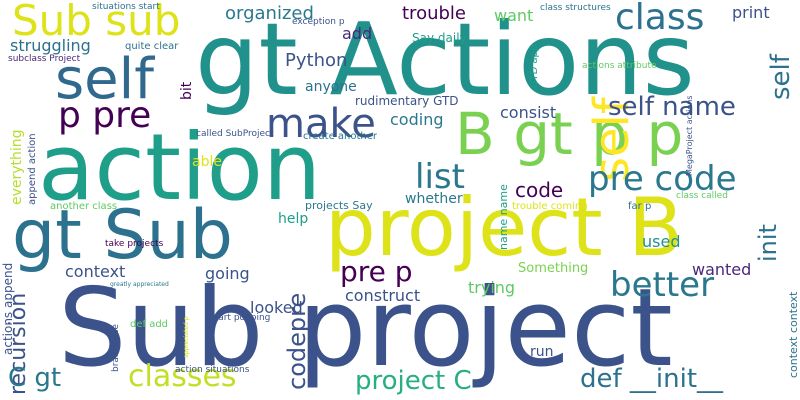 This screenshot has width=800, height=400. What do you see at coordinates (640, 206) in the screenshot?
I see `word: far p` at bounding box center [640, 206].